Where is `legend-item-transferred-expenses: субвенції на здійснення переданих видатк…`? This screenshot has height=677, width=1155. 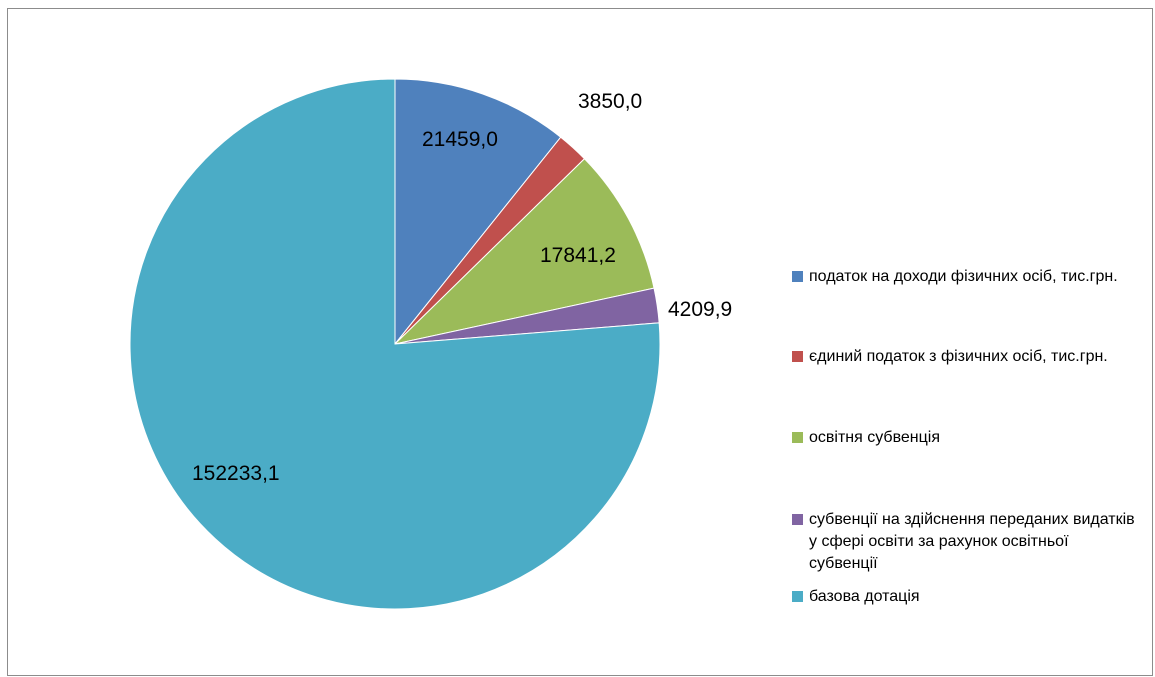 legend-item-transferred-expenses: субвенції на здійснення переданих видатк… is located at coordinates (965, 542).